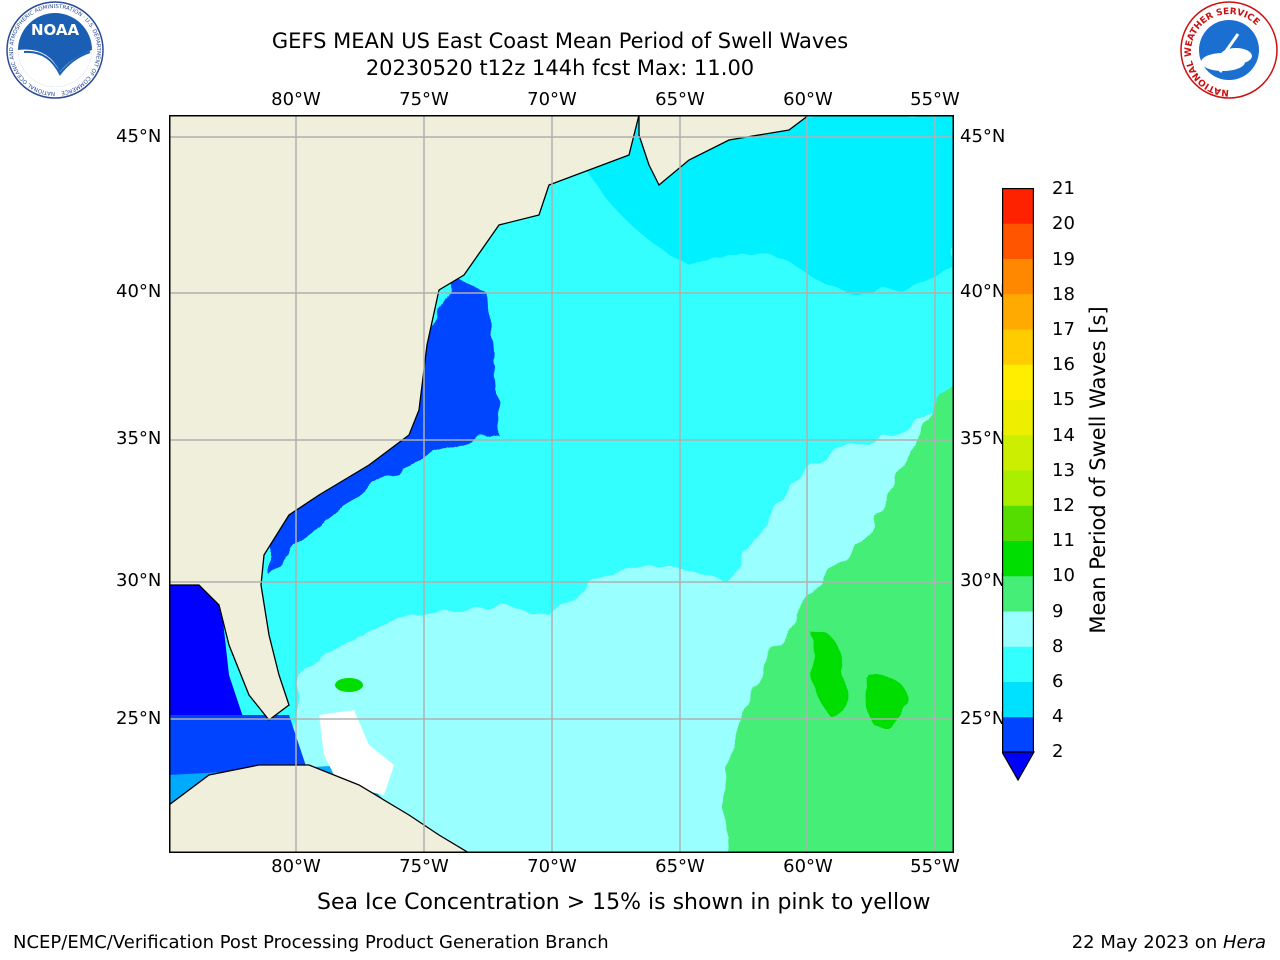  I want to click on colorbar-tick: 4, so click(1058, 716).